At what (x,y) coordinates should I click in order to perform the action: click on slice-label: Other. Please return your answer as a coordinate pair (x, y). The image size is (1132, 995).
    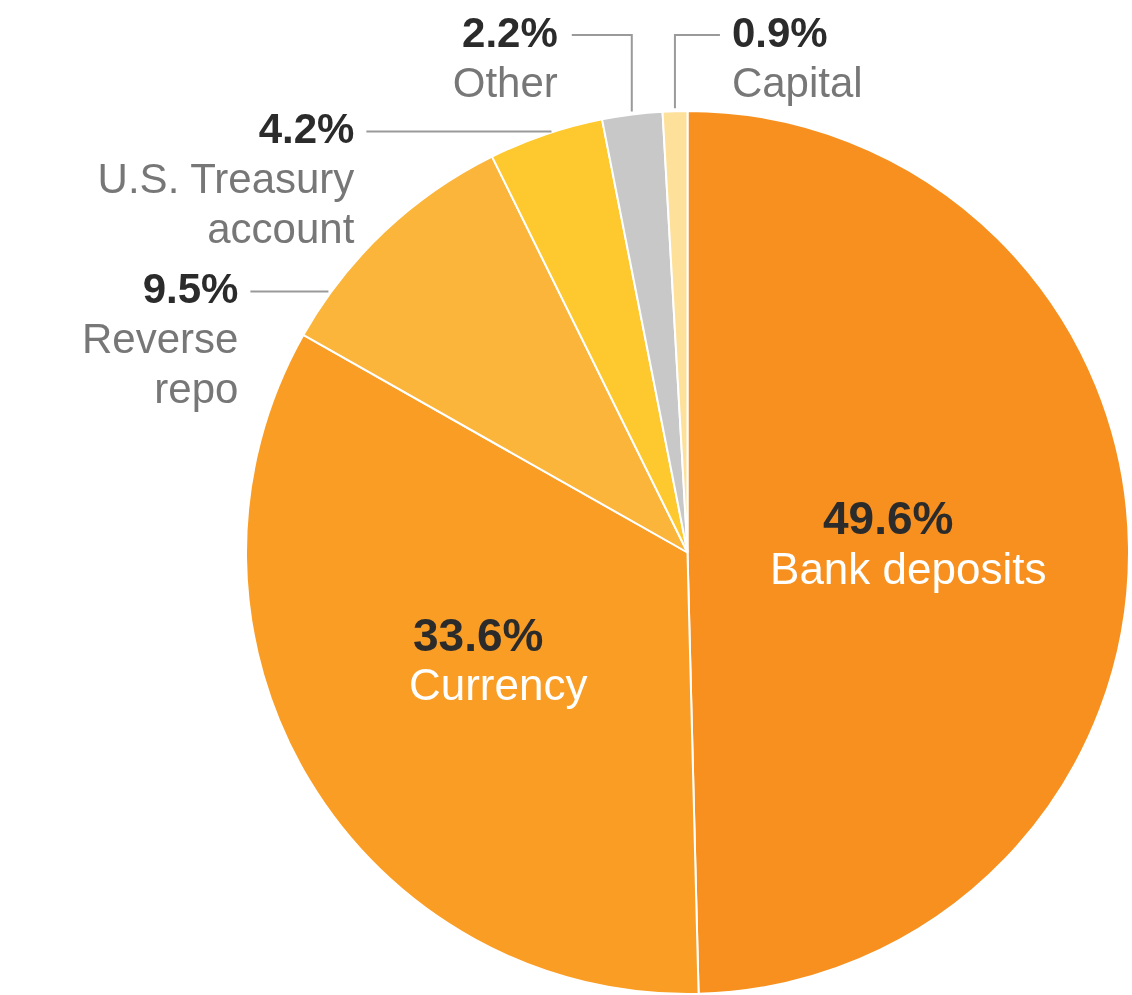
    Looking at the image, I should click on (505, 82).